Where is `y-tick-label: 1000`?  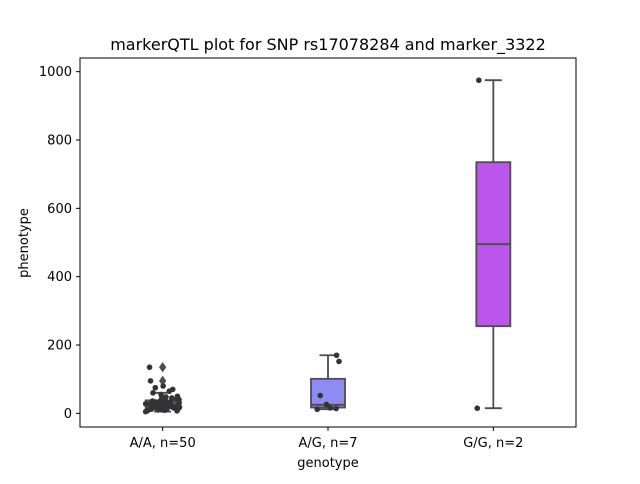
y-tick-label: 1000 is located at coordinates (55, 72).